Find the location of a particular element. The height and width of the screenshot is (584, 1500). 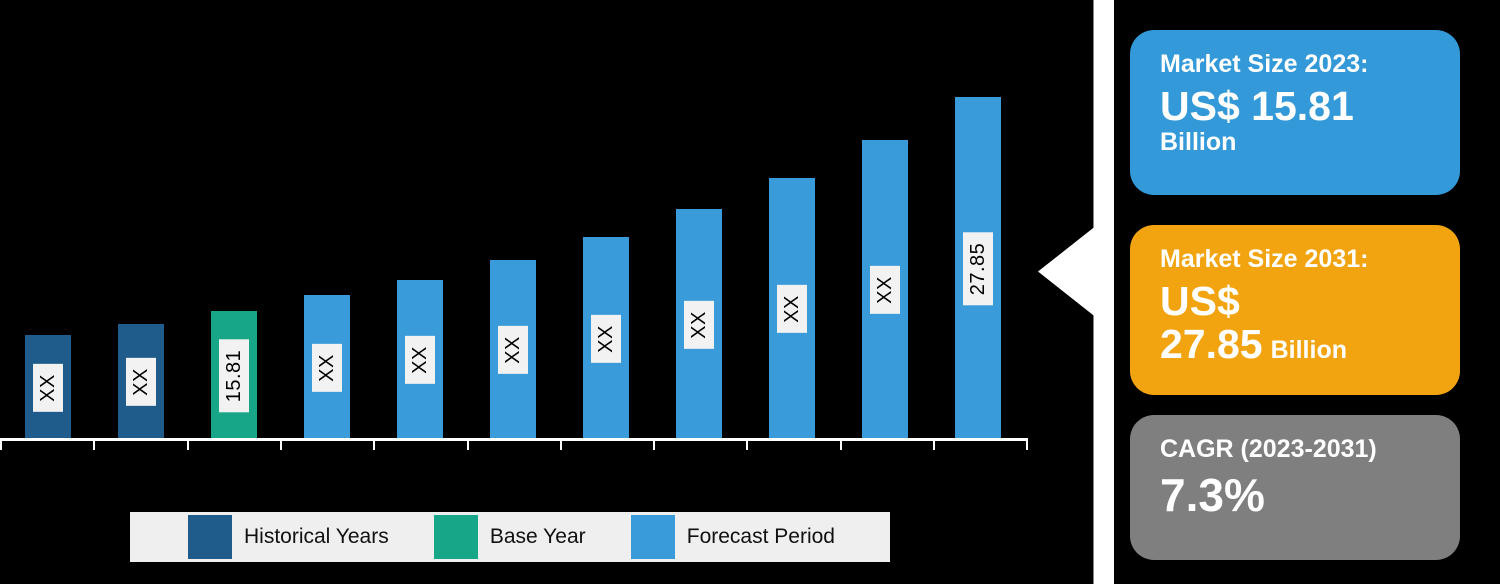

bar-forecast: 27.85 is located at coordinates (978, 268).